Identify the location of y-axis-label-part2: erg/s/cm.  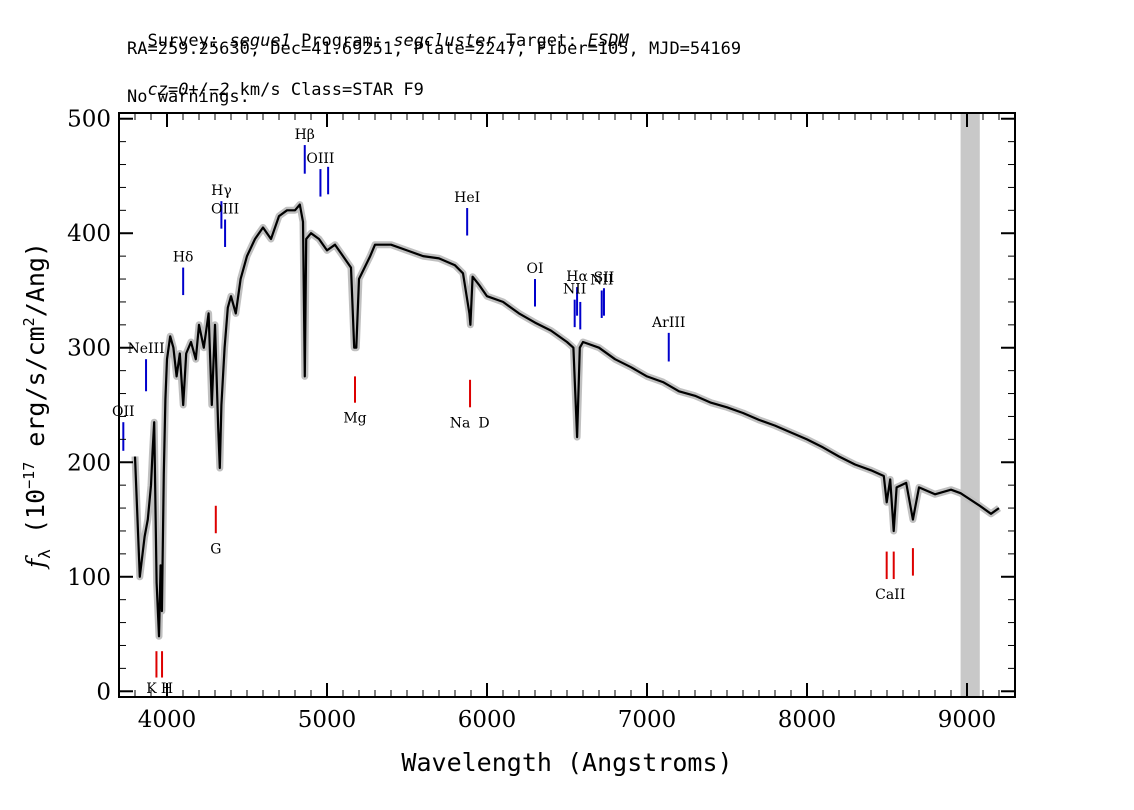
(35, 393).